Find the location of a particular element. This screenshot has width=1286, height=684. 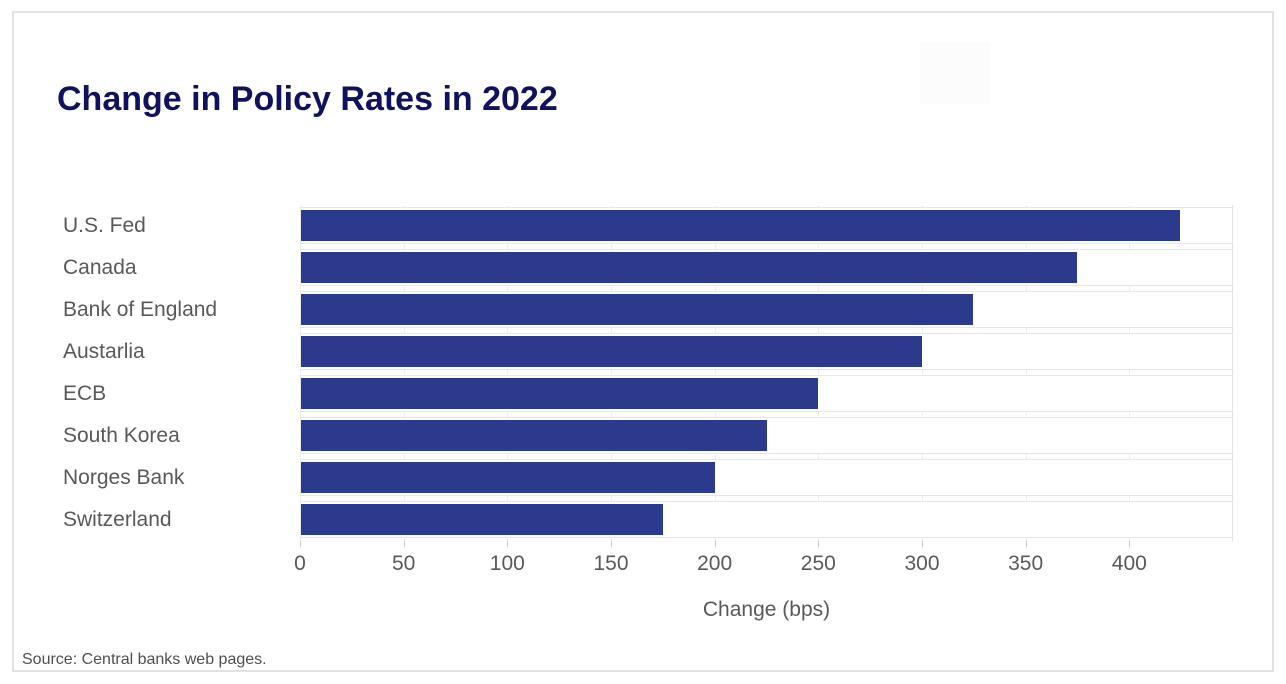

x-axis-title: Change (bps) is located at coordinates (766, 609).